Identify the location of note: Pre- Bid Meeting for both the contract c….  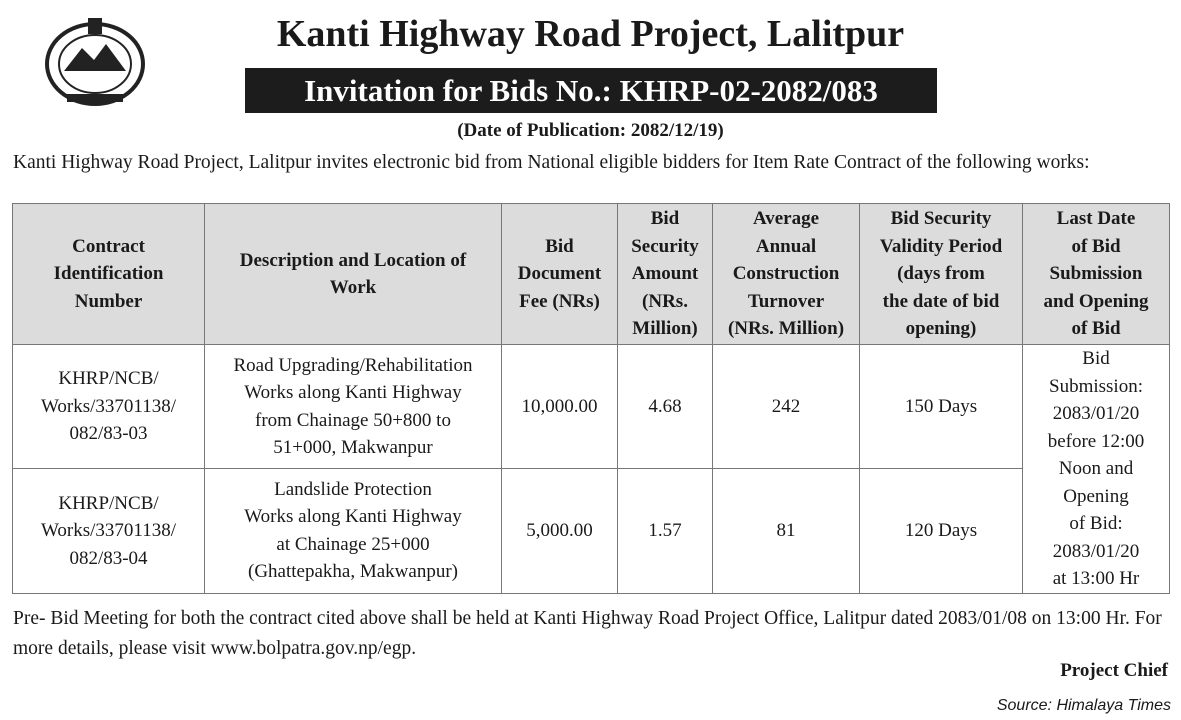
(587, 633).